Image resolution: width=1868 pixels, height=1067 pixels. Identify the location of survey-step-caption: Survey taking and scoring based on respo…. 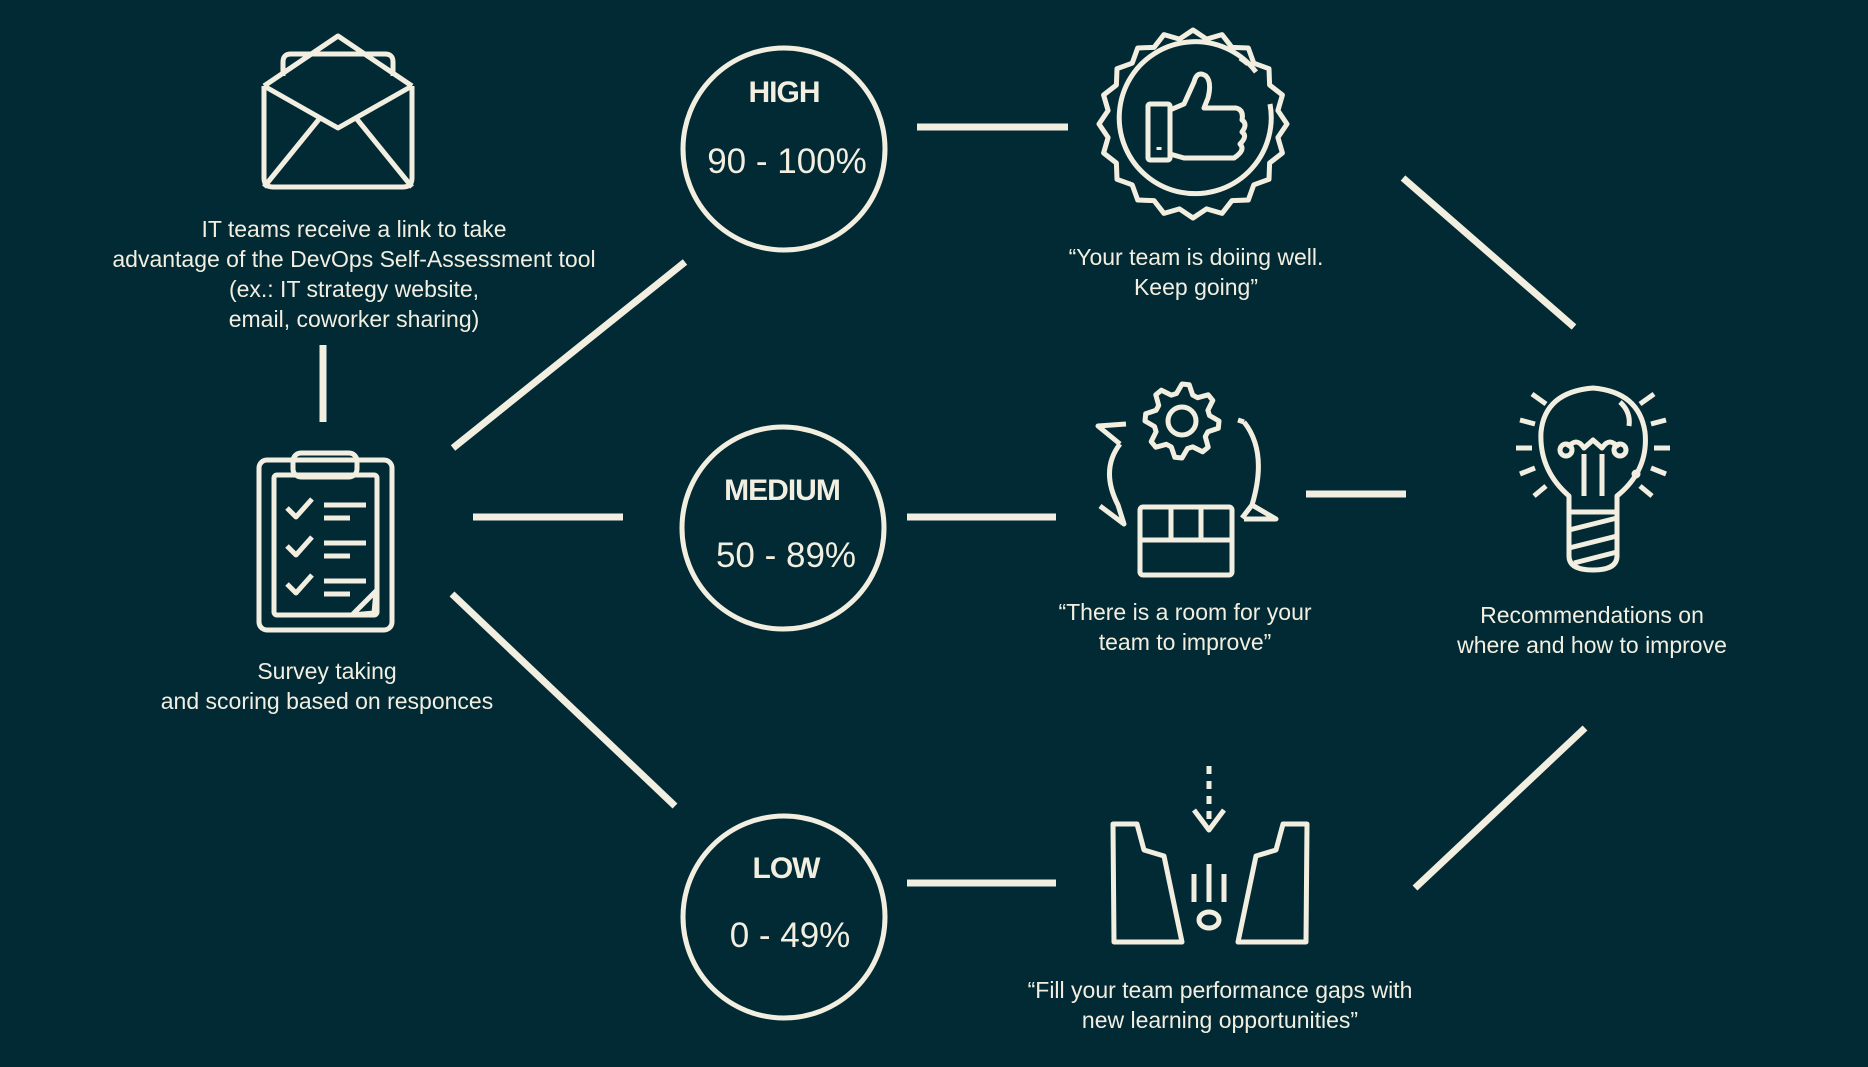
(327, 686).